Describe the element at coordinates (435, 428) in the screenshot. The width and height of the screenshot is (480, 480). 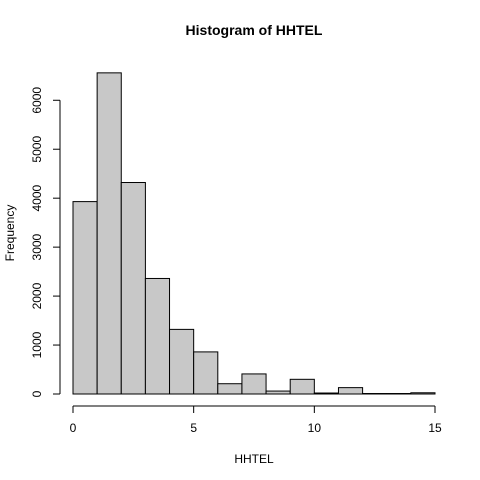
I see `x-tick-label: 15` at that location.